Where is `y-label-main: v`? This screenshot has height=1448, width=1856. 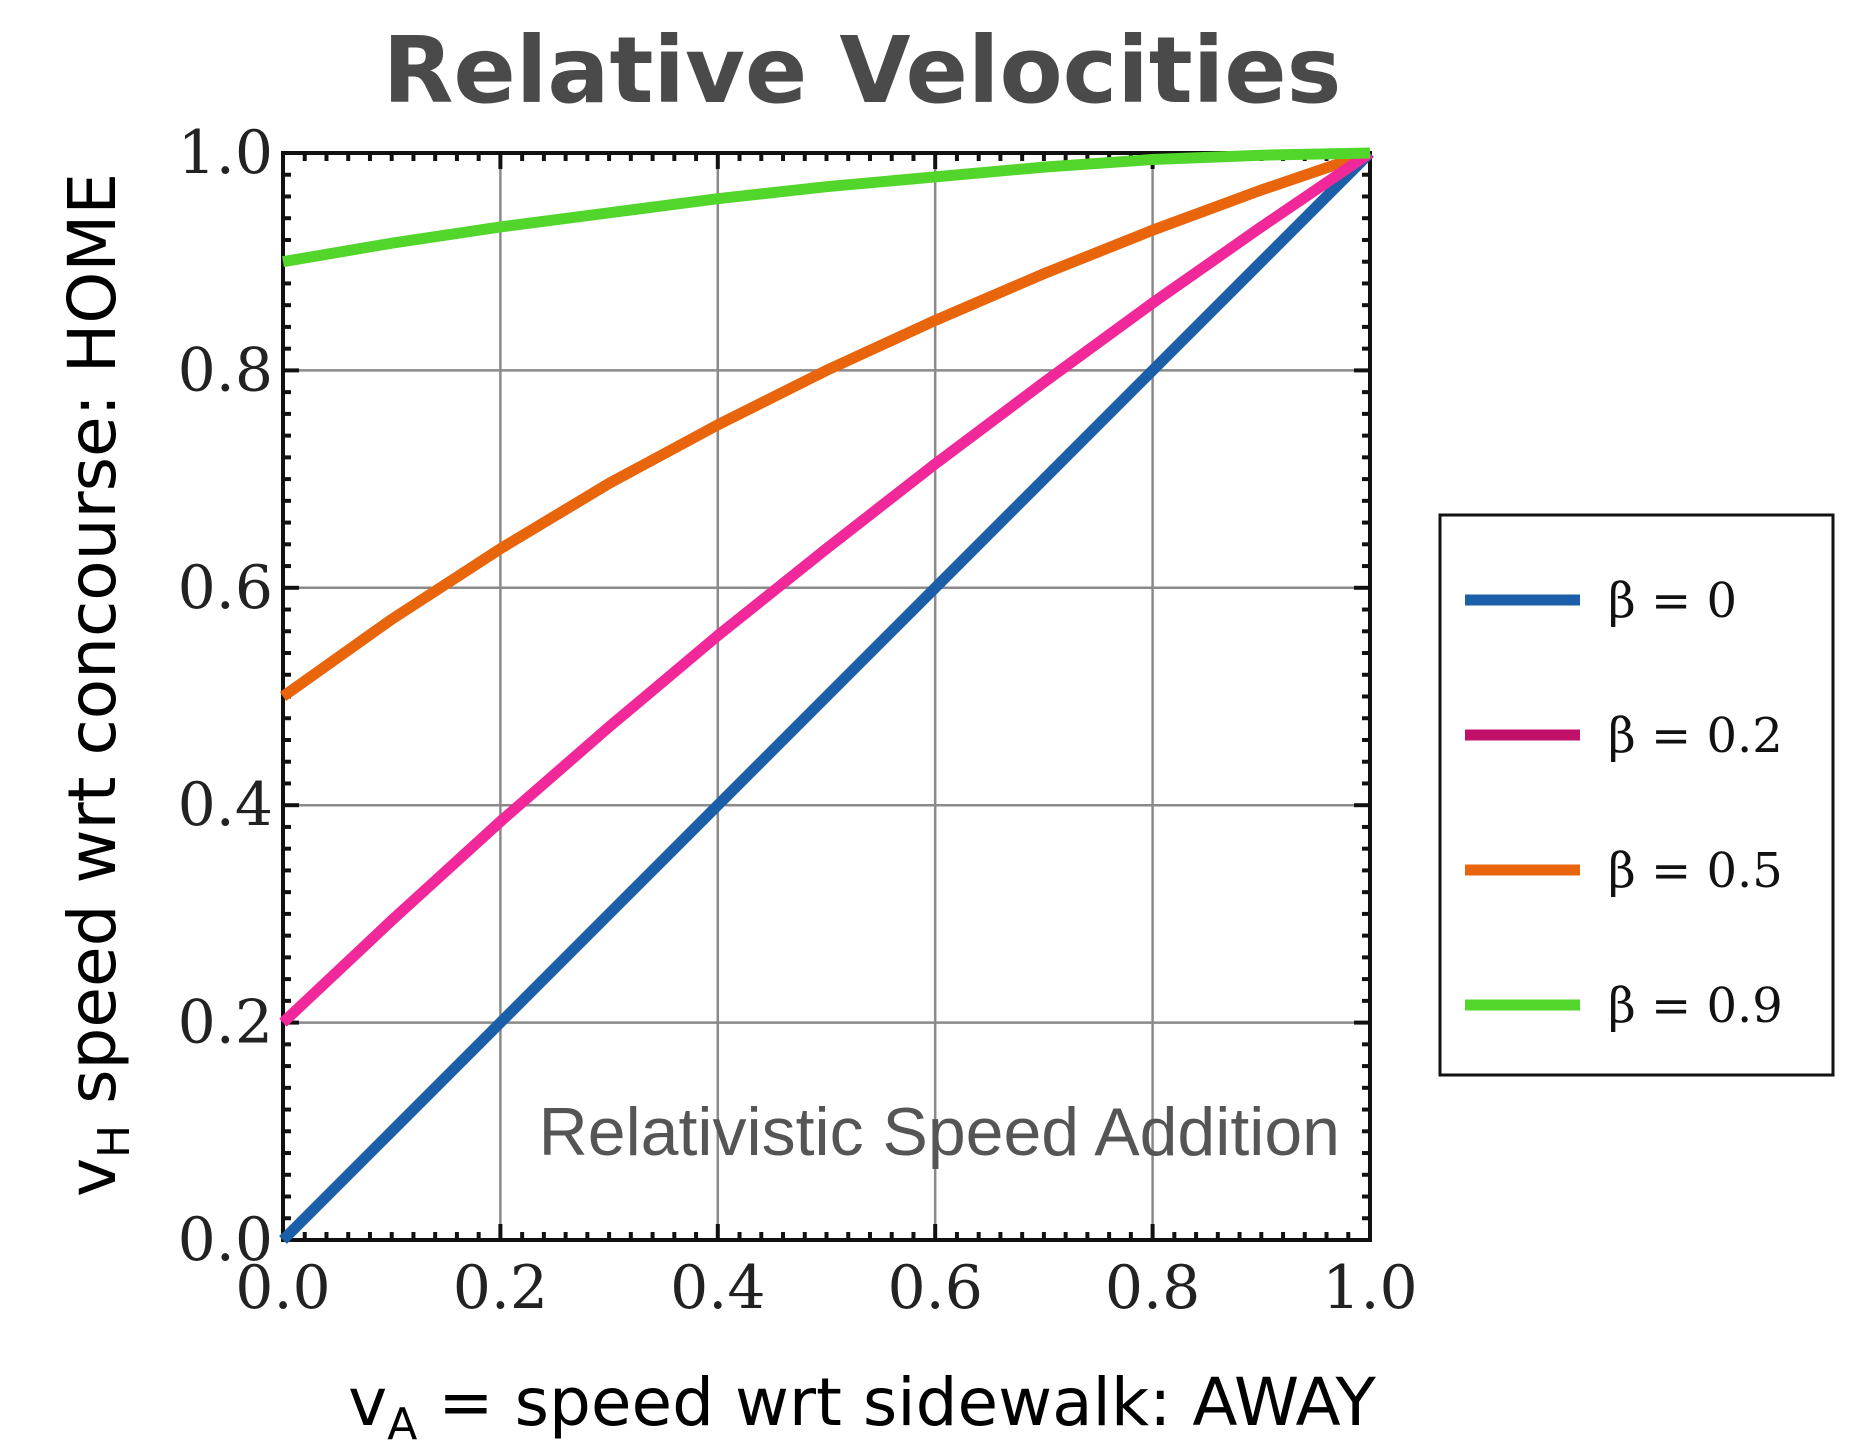 y-label-main: v is located at coordinates (92, 1177).